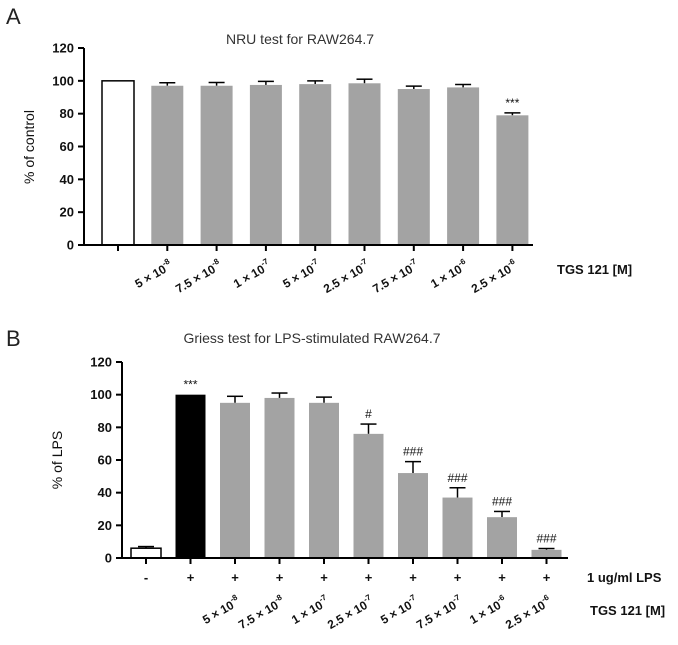 The height and width of the screenshot is (645, 678). Describe the element at coordinates (146, 577) in the screenshot. I see `lps-indicator: -` at that location.